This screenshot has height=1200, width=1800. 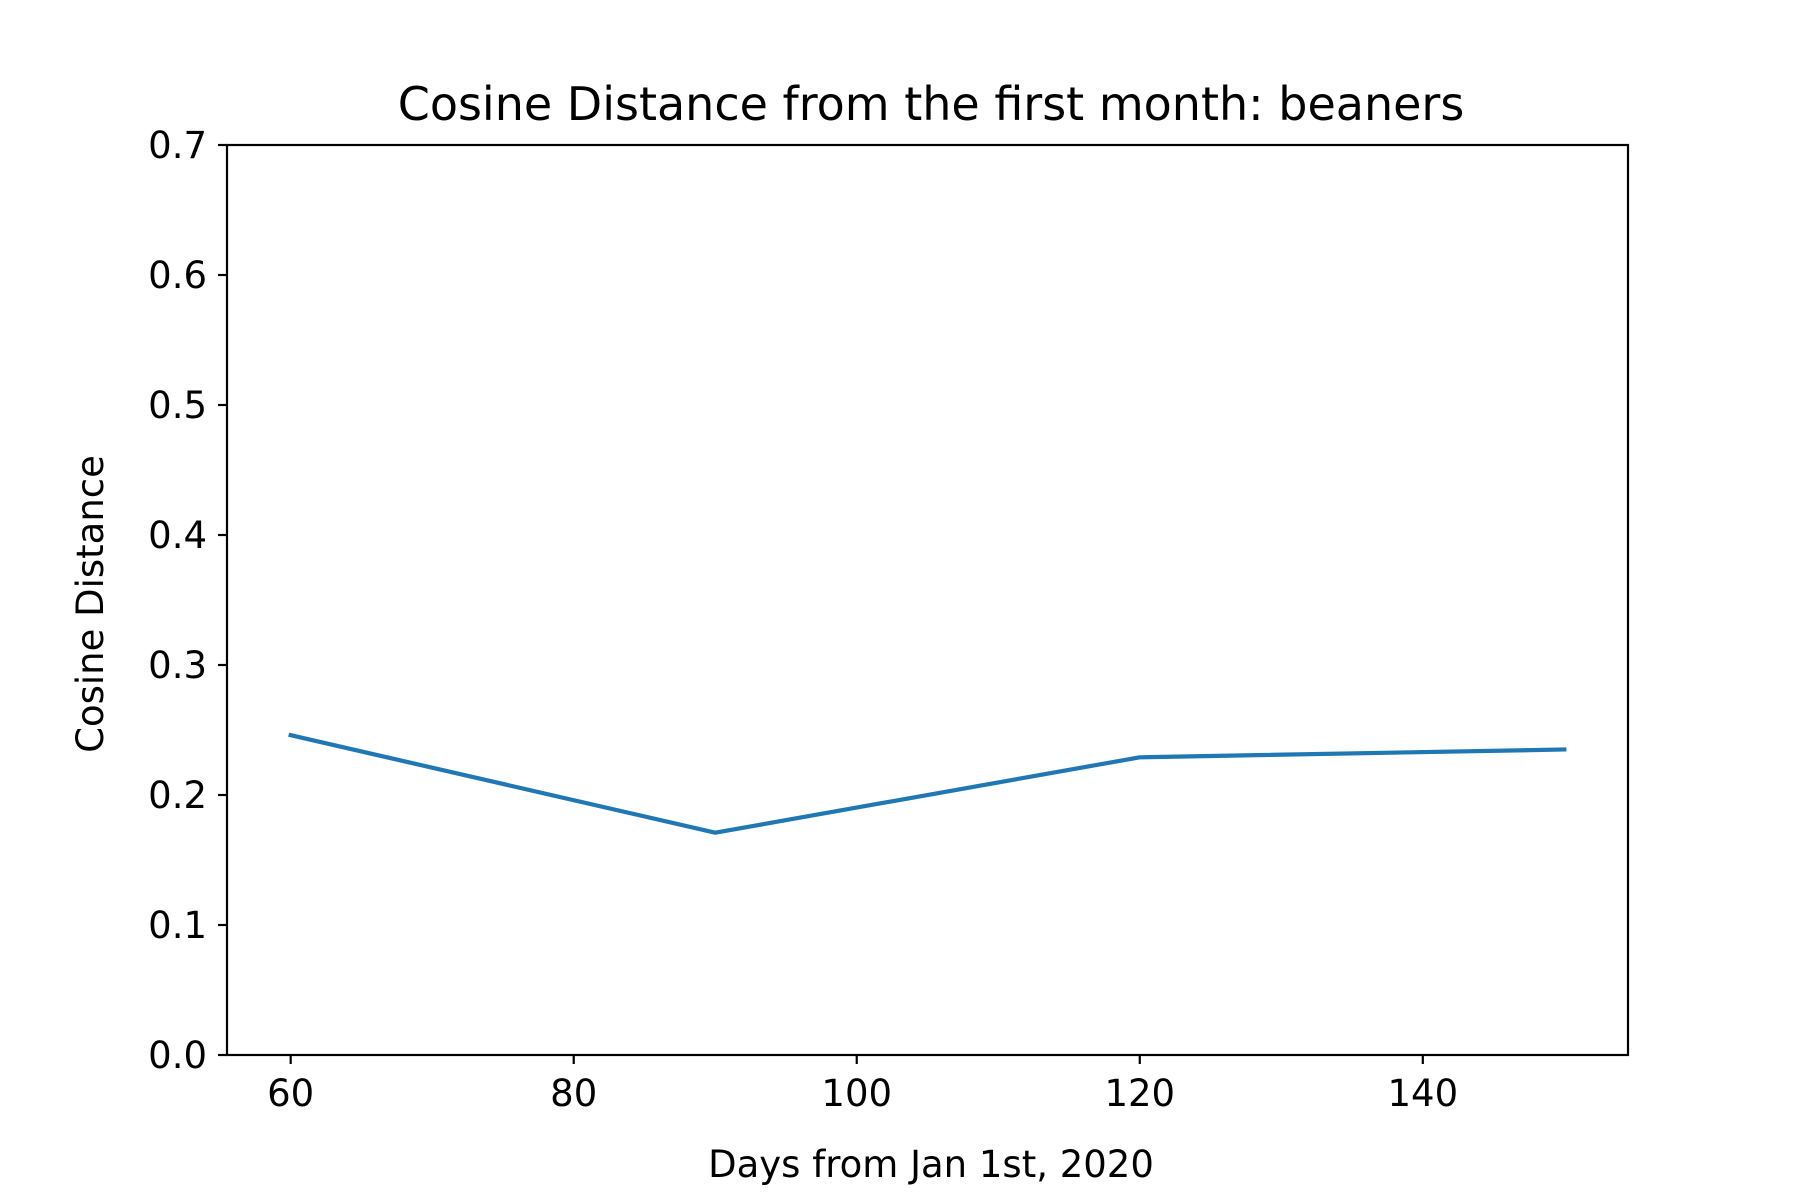 What do you see at coordinates (90, 604) in the screenshot?
I see `y-axis-title: Cosine Distance` at bounding box center [90, 604].